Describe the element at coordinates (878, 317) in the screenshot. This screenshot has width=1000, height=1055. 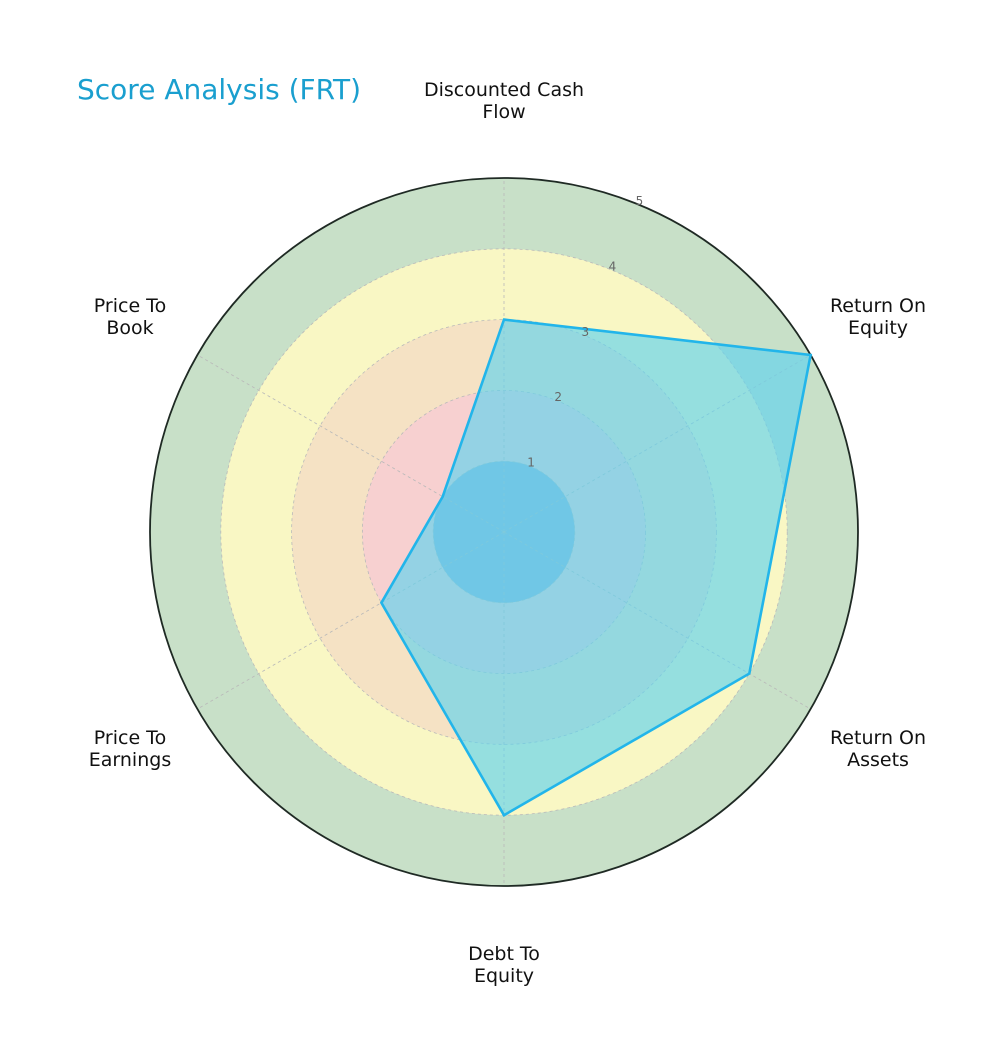
I see `axis-label-2: Return On Equity` at that location.